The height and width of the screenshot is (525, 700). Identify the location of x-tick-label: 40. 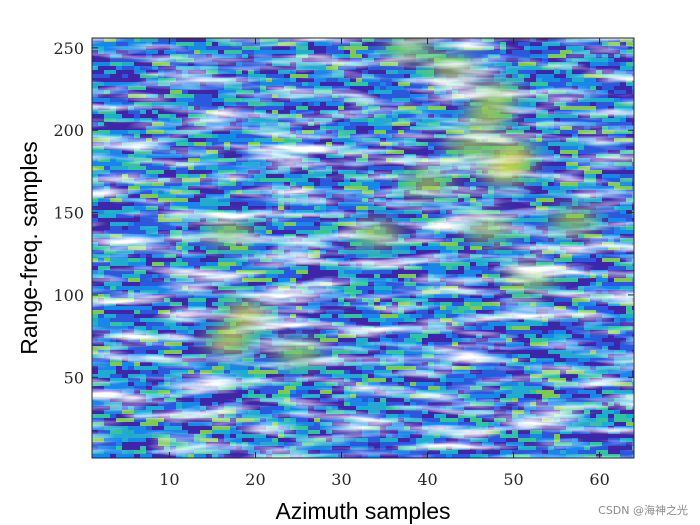
(427, 479).